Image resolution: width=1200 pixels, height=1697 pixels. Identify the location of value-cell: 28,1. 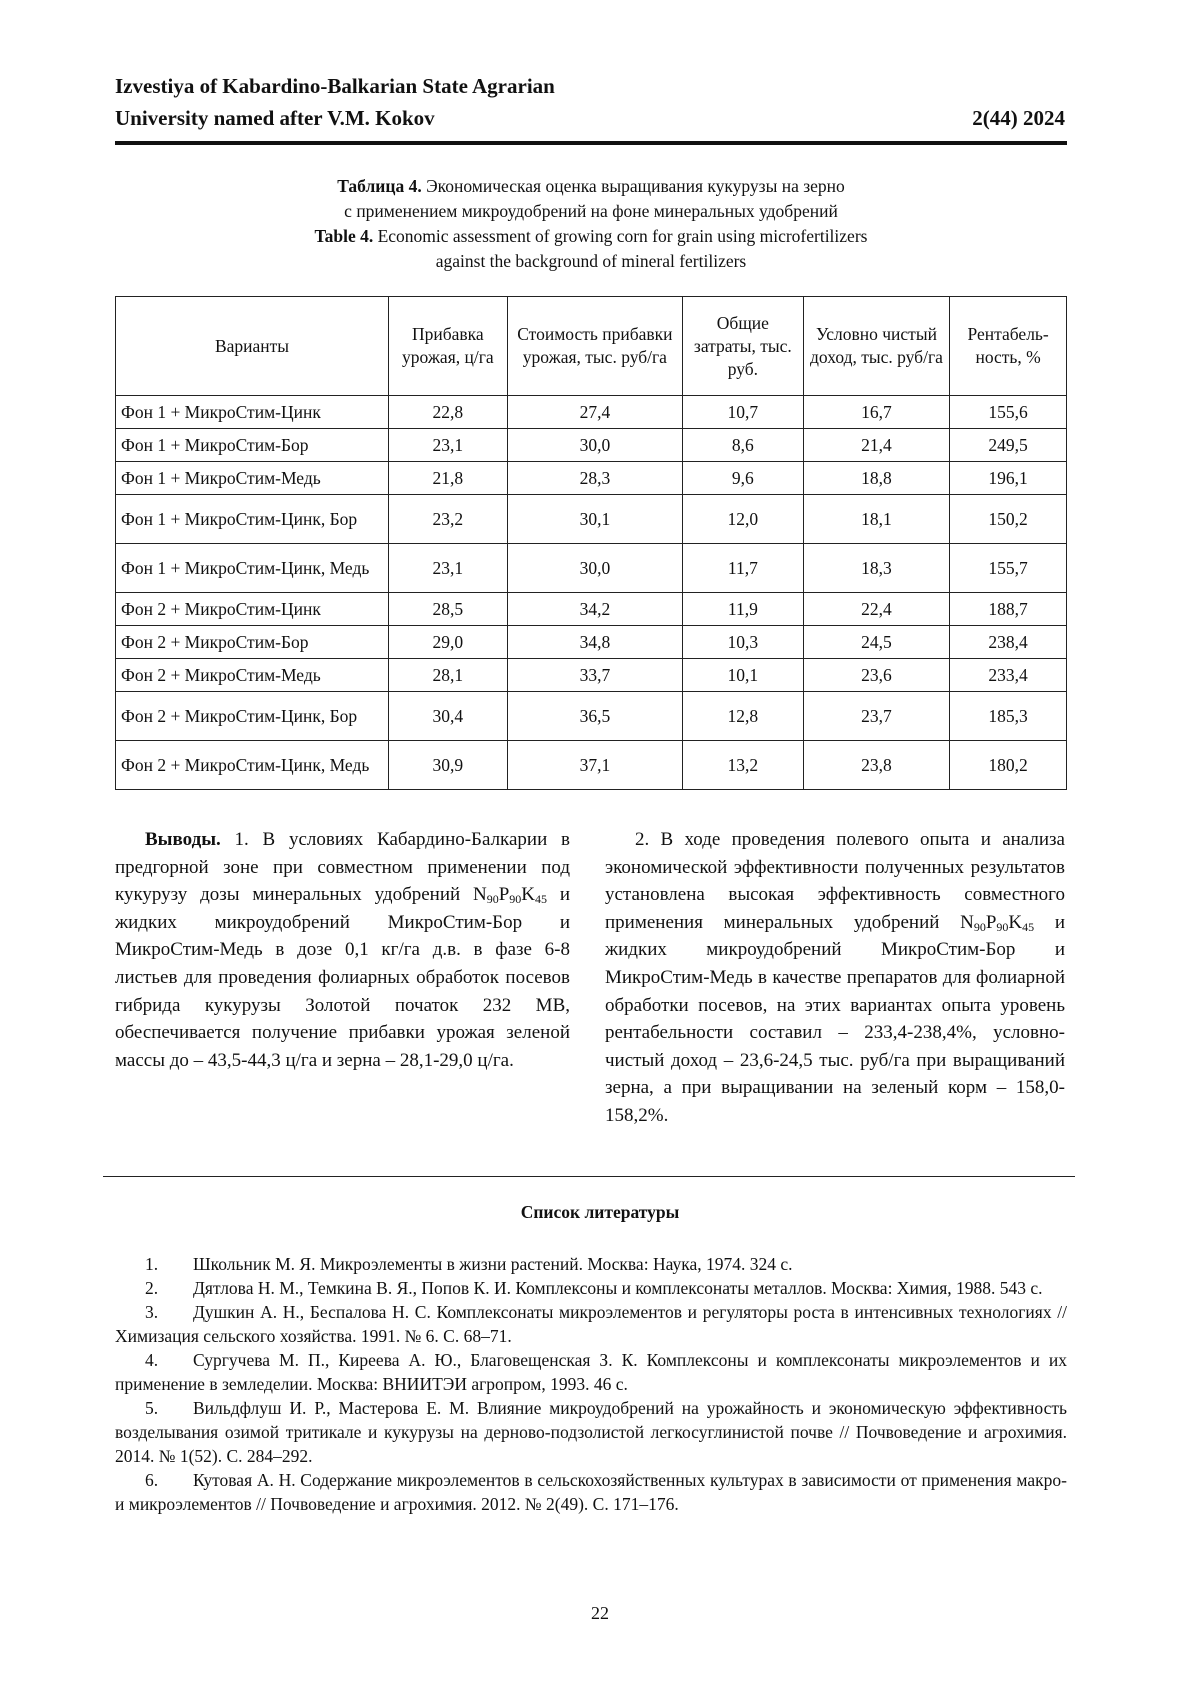
(448, 675).